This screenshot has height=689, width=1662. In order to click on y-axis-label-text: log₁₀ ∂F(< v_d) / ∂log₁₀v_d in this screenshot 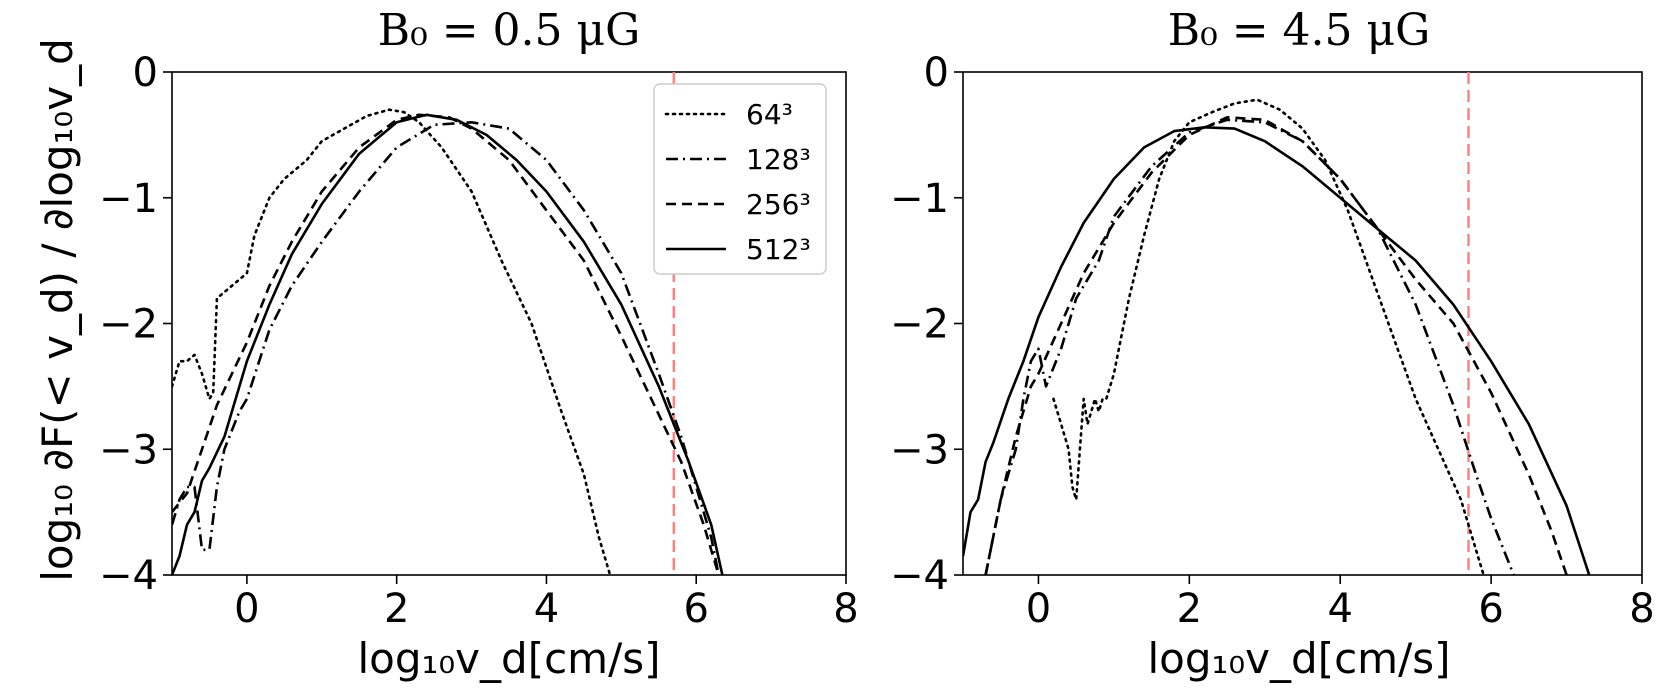, I will do `click(57, 310)`.